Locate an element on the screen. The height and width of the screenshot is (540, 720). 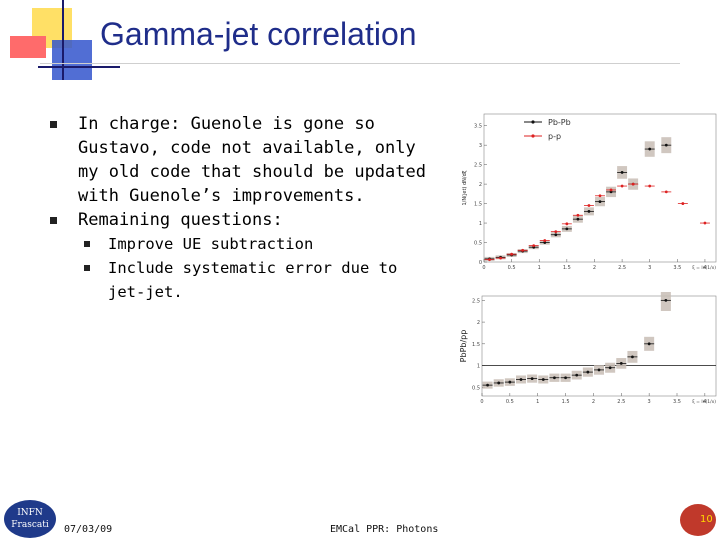
title-rule is located at coordinates (360, 63).